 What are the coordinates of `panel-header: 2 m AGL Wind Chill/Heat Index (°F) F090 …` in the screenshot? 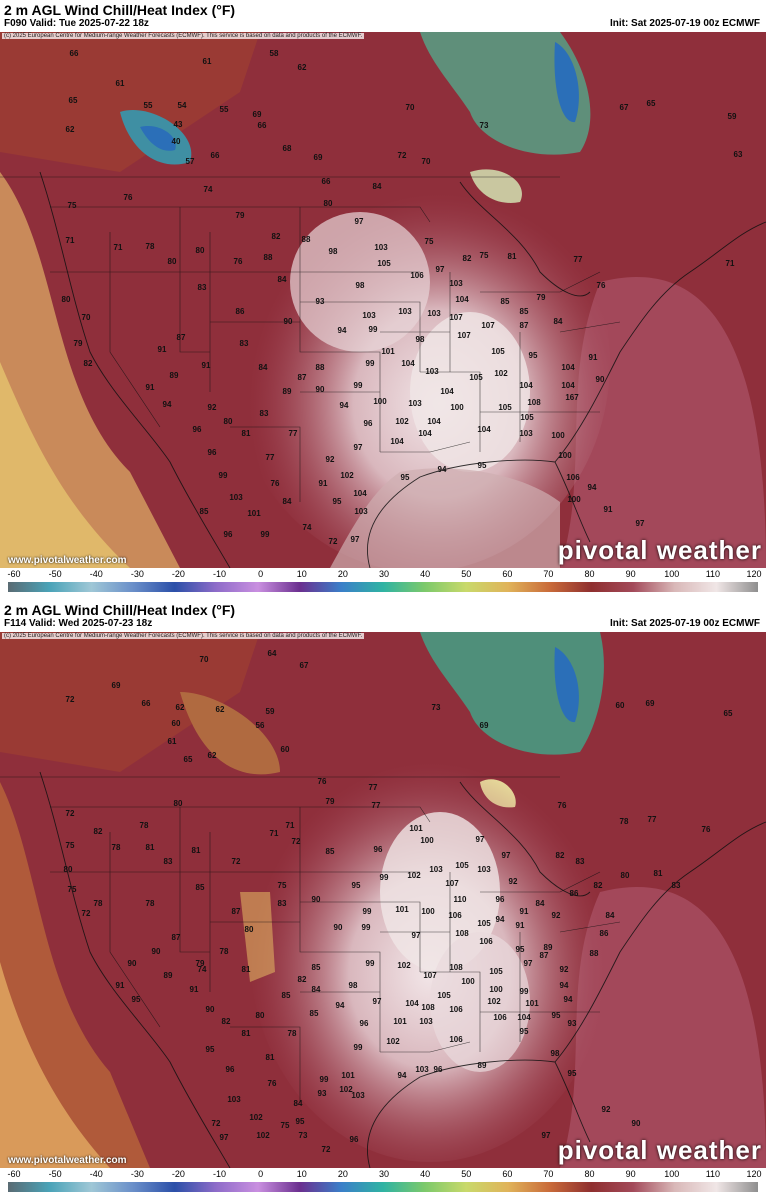 It's located at (383, 16).